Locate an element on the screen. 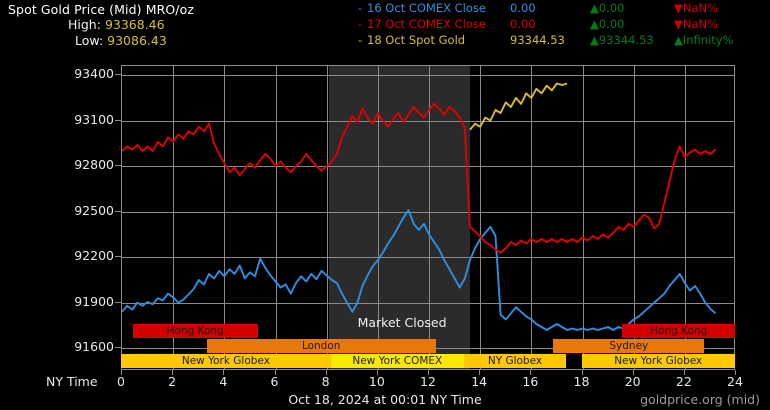 Image resolution: width=770 pixels, height=410 pixels. y-axis-tick-label: 93100 is located at coordinates (94, 119).